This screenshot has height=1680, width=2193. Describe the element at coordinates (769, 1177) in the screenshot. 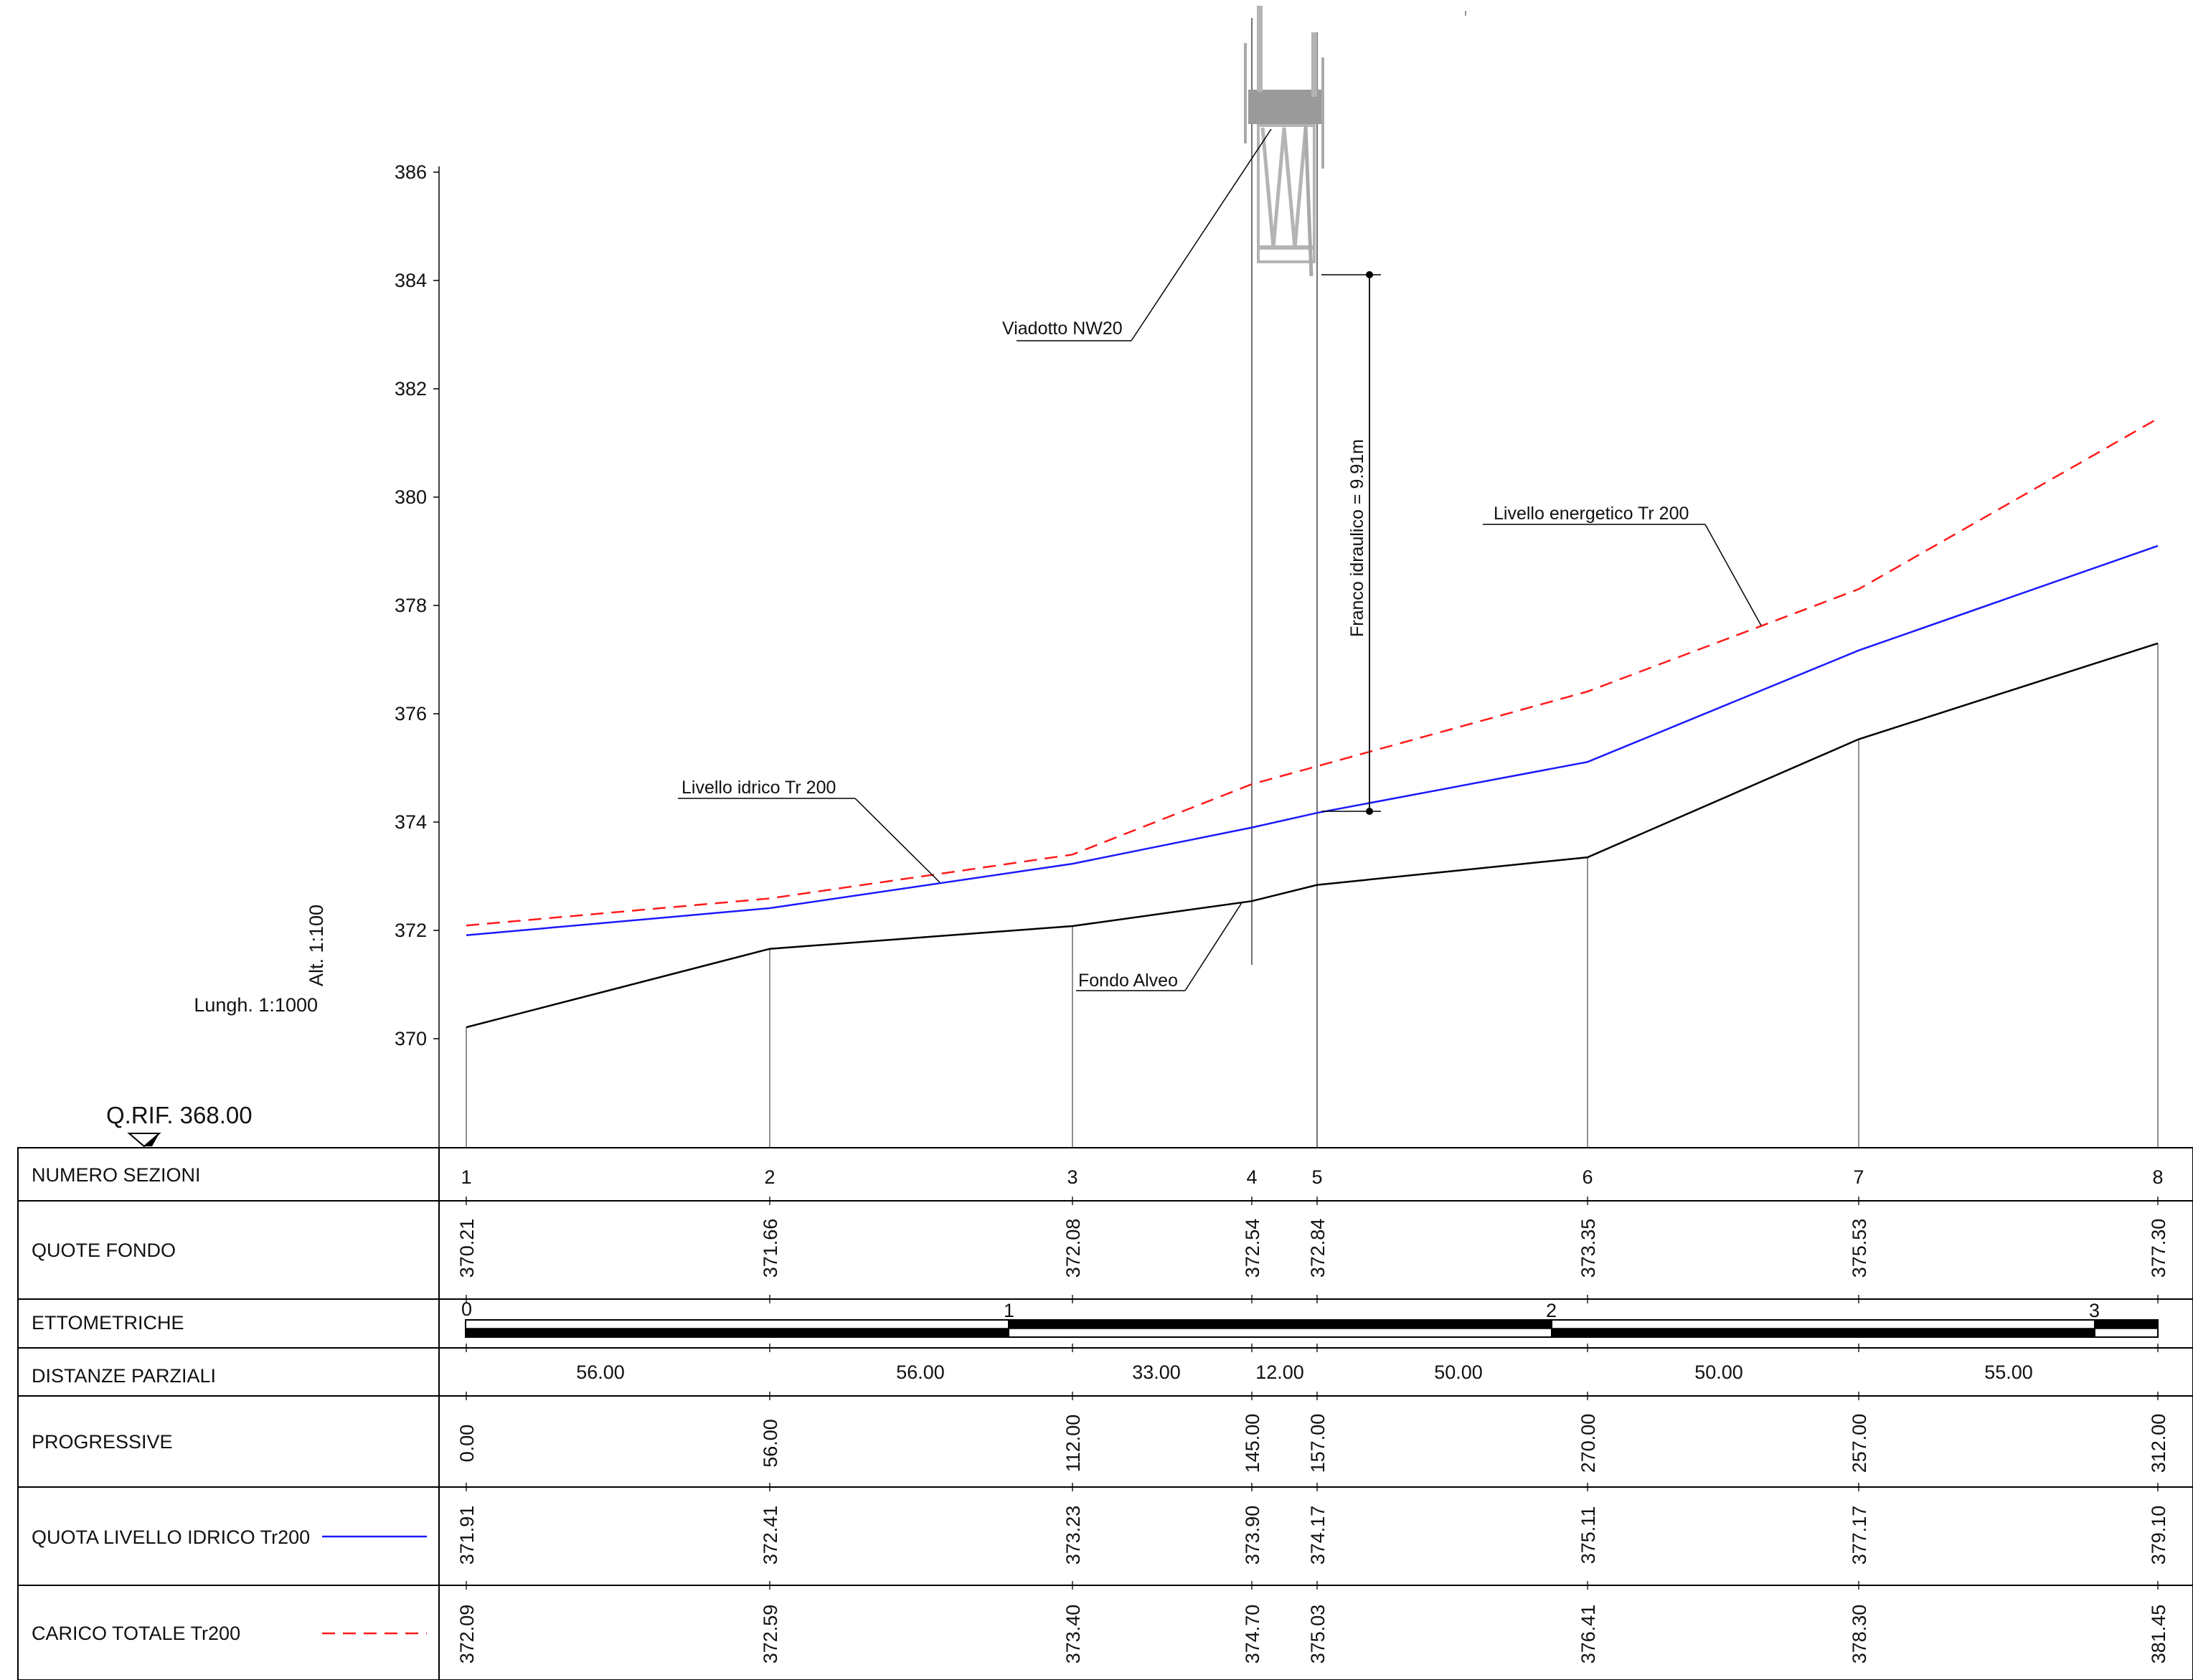

I see `section-number-2: 2` at that location.